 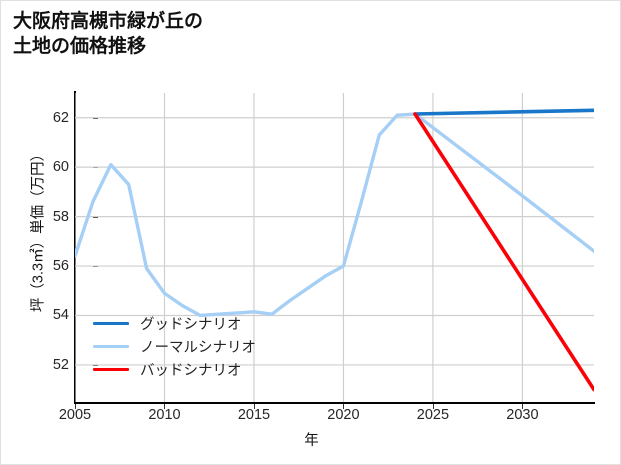 What do you see at coordinates (60, 266) in the screenshot?
I see `y-tick-label: 56` at bounding box center [60, 266].